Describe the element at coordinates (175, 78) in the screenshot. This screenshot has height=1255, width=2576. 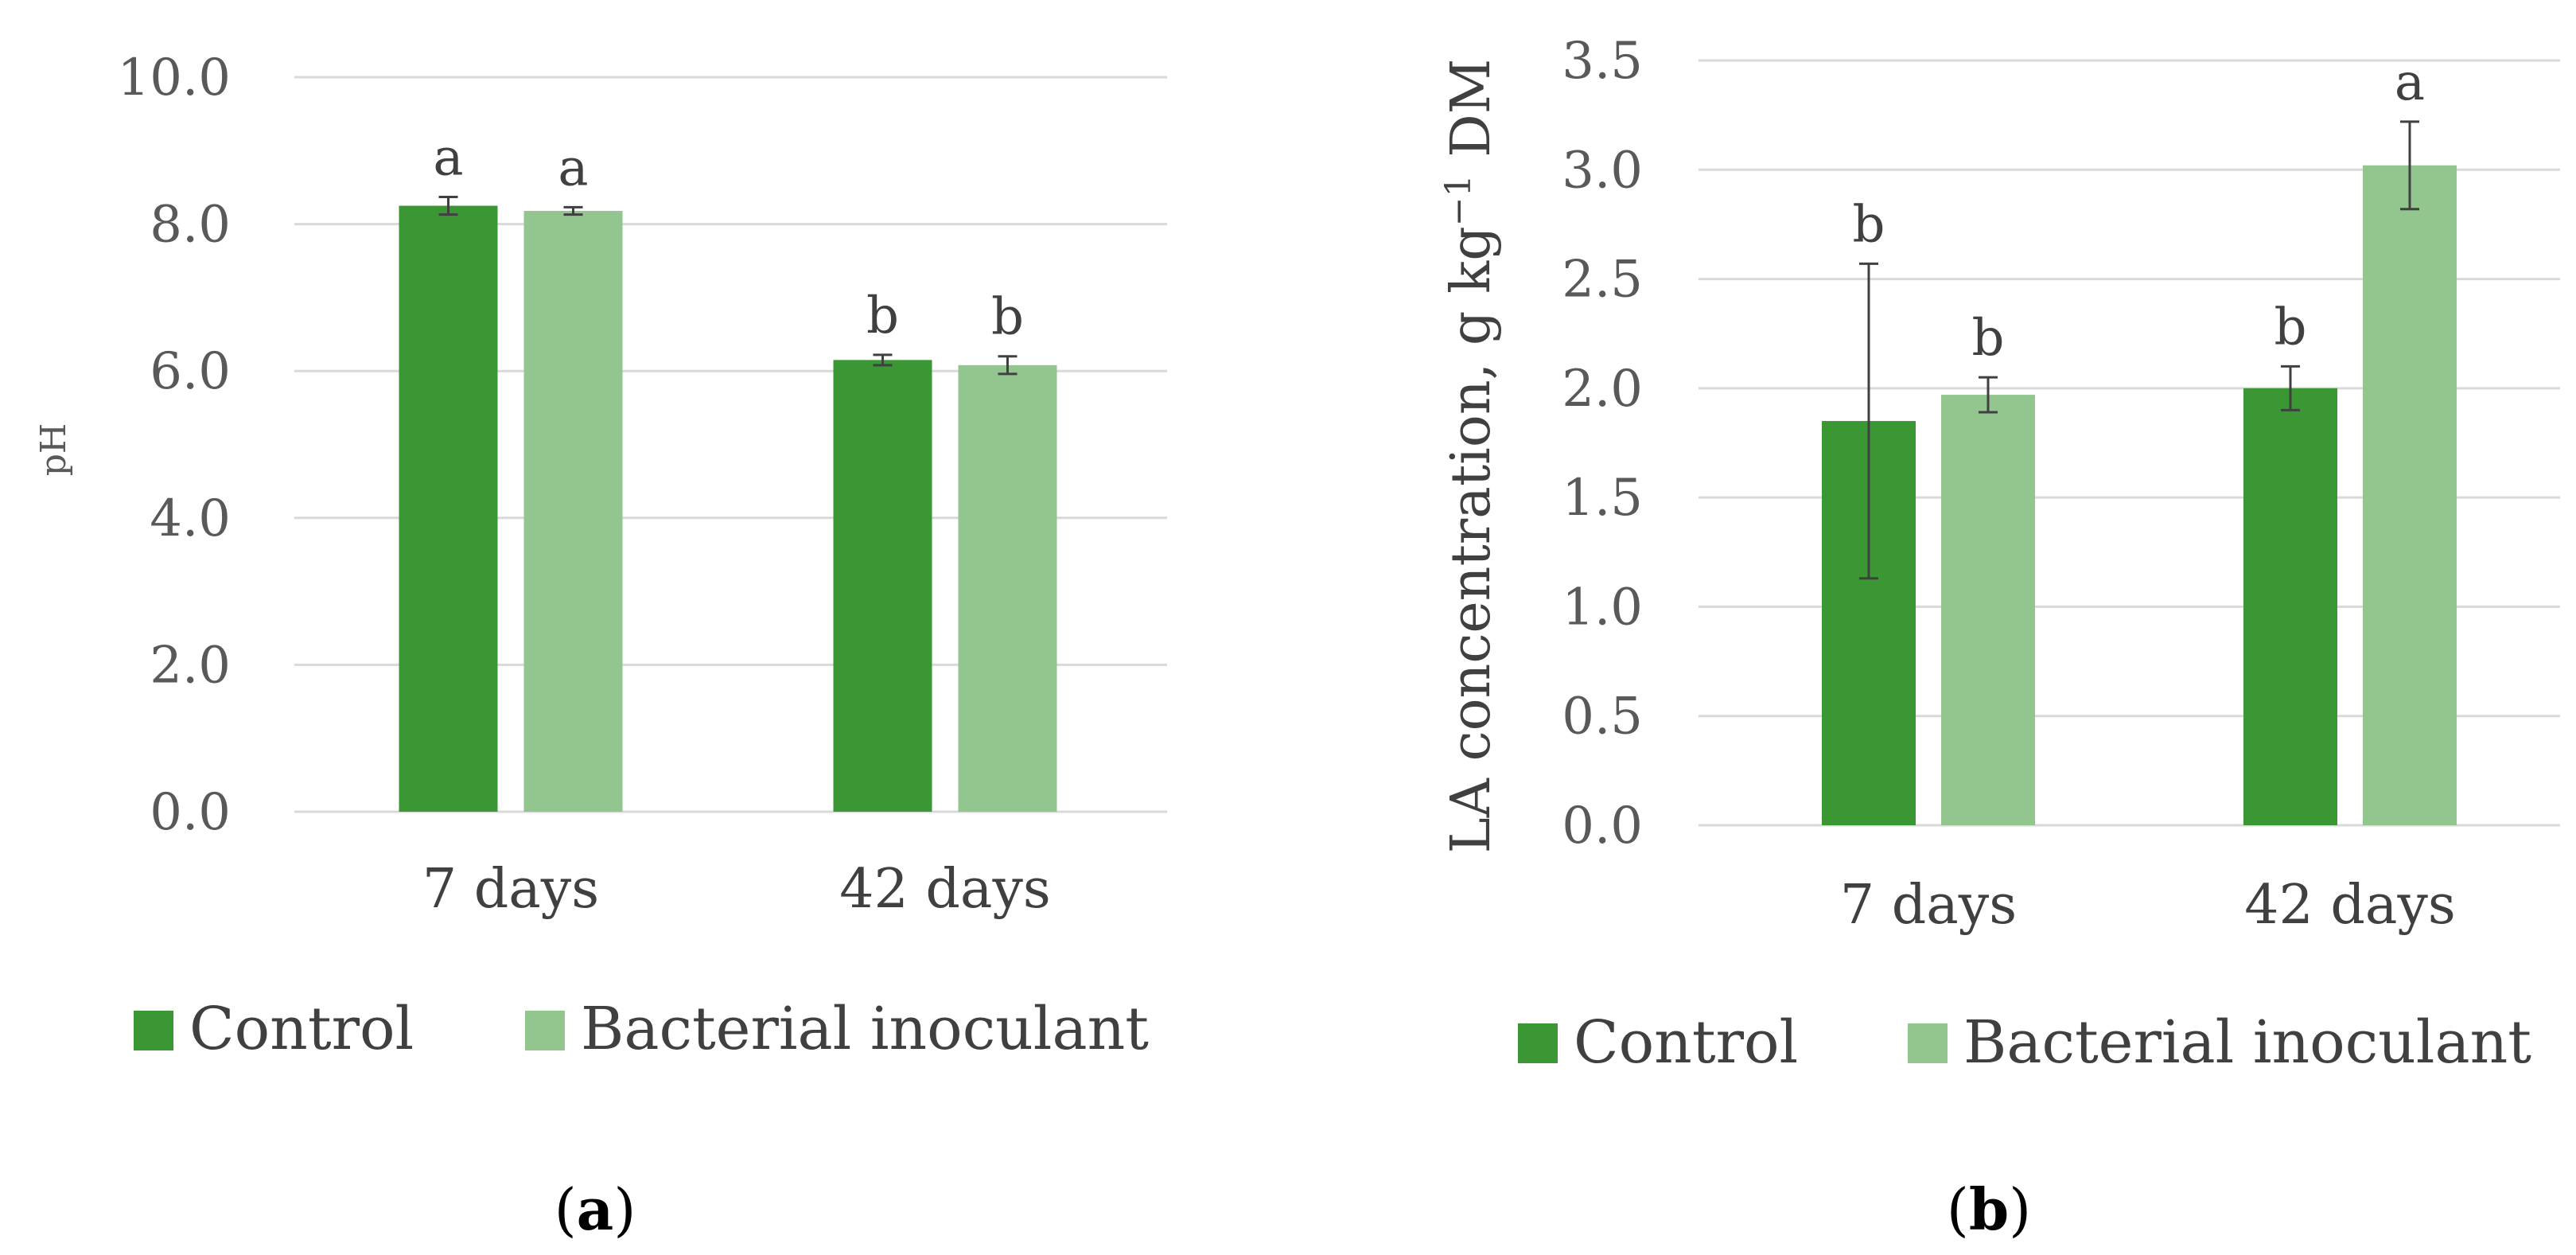
I see `y-tick-label: 10.0` at that location.